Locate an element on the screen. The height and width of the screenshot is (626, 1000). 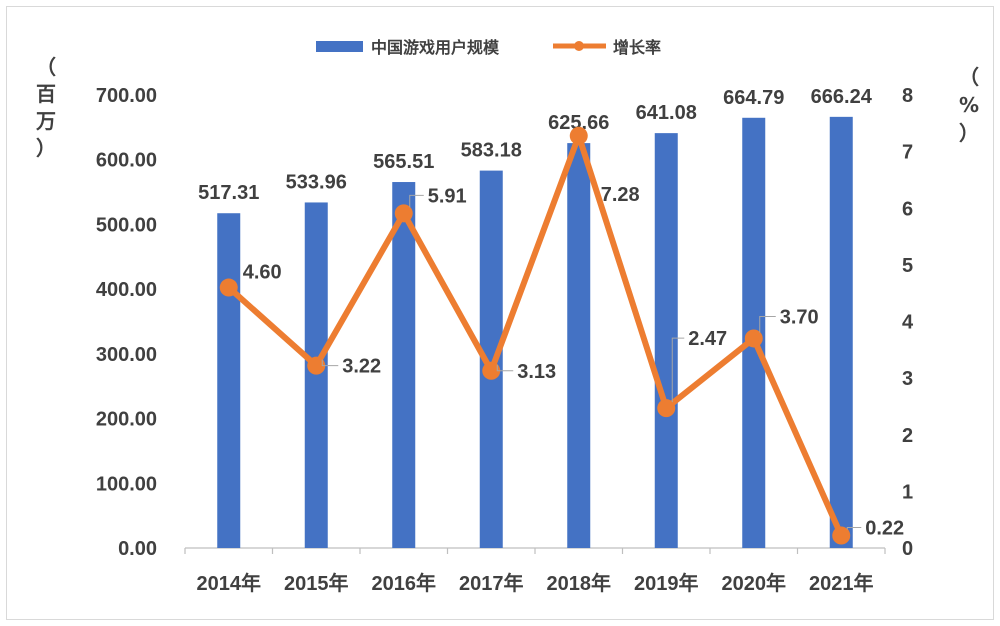
right-tick-label: 7 is located at coordinates (907, 153).